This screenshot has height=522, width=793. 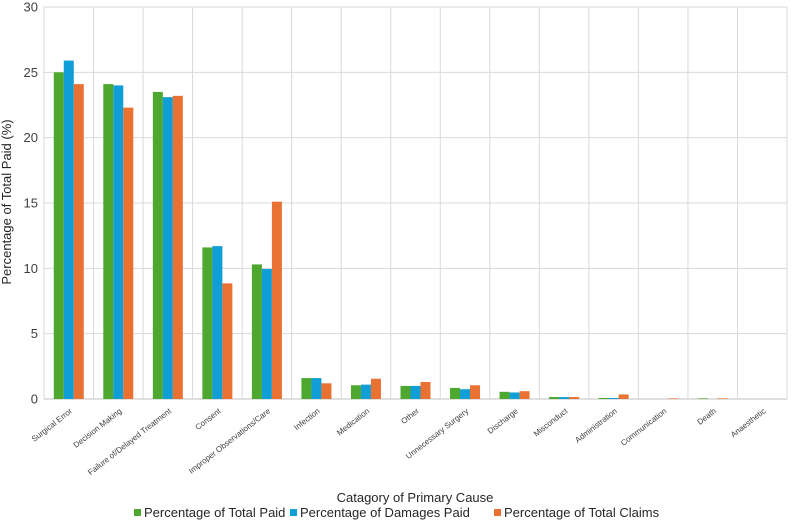 I want to click on x-tick-label: Death, so click(x=707, y=416).